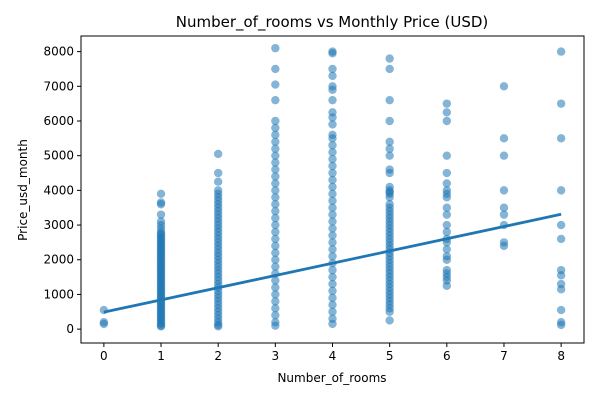 The height and width of the screenshot is (400, 600). Describe the element at coordinates (58, 52) in the screenshot. I see `y-tick-label: 8000` at that location.